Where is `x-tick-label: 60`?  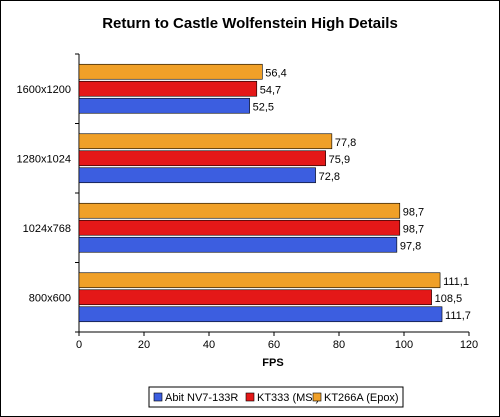
x-tick-label: 60 is located at coordinates (274, 345).